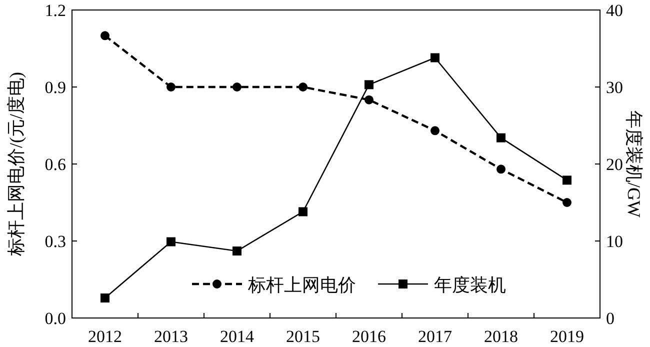  I want to click on x-tick-label: 2017, so click(435, 336).